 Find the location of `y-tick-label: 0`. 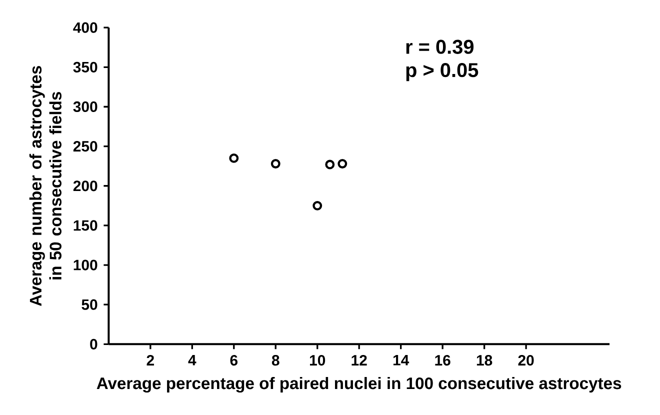

y-tick-label: 0 is located at coordinates (94, 344).